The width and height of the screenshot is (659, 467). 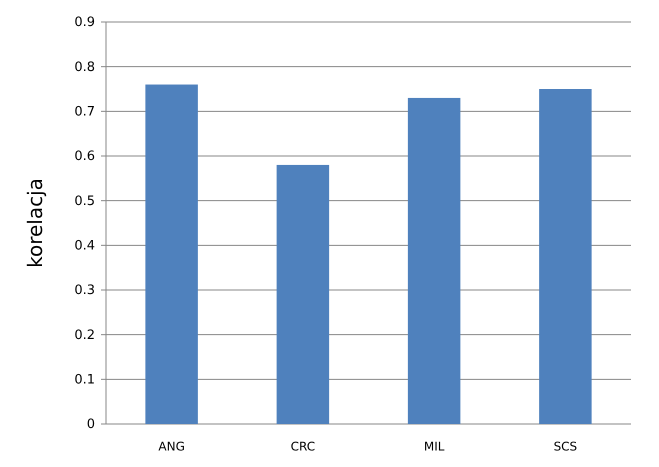 I want to click on y-tick-label: 0.3, so click(x=84, y=290).